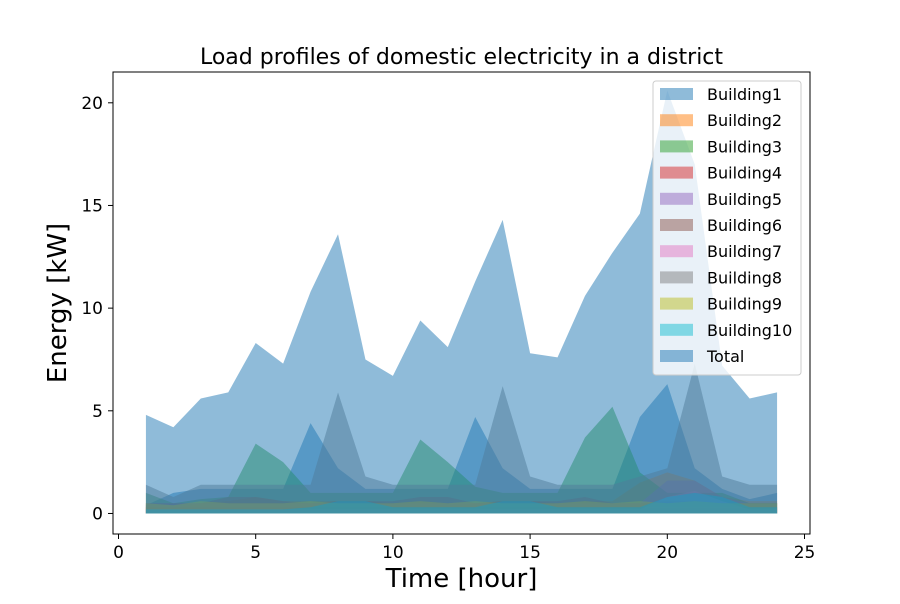 Image resolution: width=900 pixels, height=604 pixels. I want to click on x-tick-label: 10, so click(393, 553).